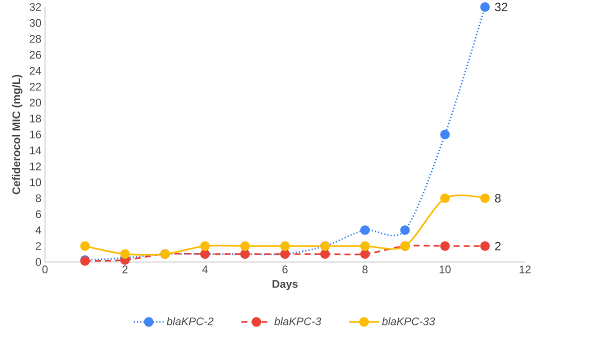 This screenshot has width=602, height=352. I want to click on y-tick-label: 20, so click(36, 102).